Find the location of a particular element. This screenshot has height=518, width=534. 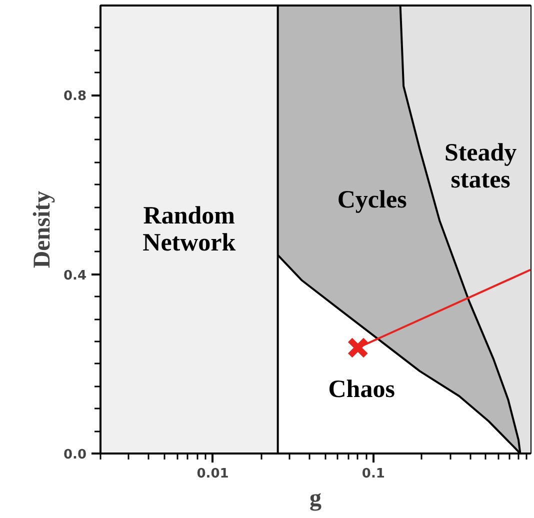

y-axis-title: Density is located at coordinates (42, 229).